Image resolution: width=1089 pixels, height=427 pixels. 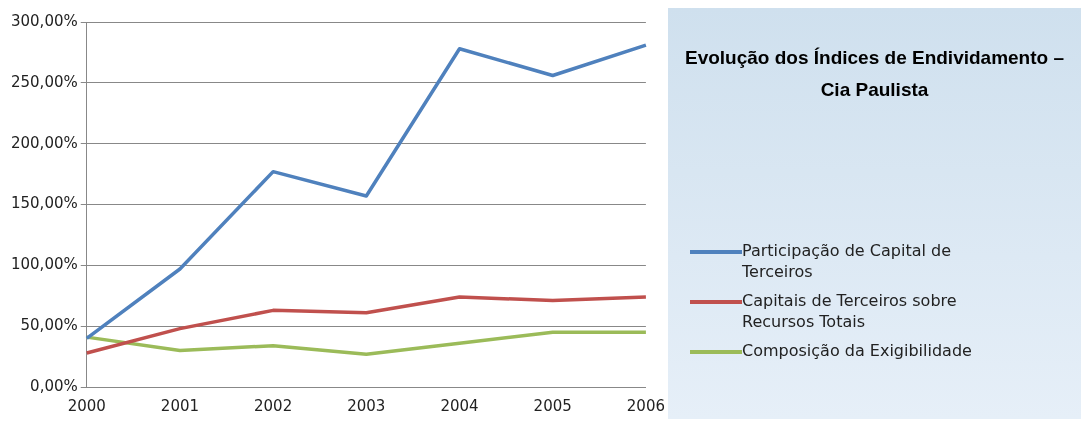 What do you see at coordinates (847, 261) in the screenshot?
I see `legend-label: Participação de Capital de Terceiros` at bounding box center [847, 261].